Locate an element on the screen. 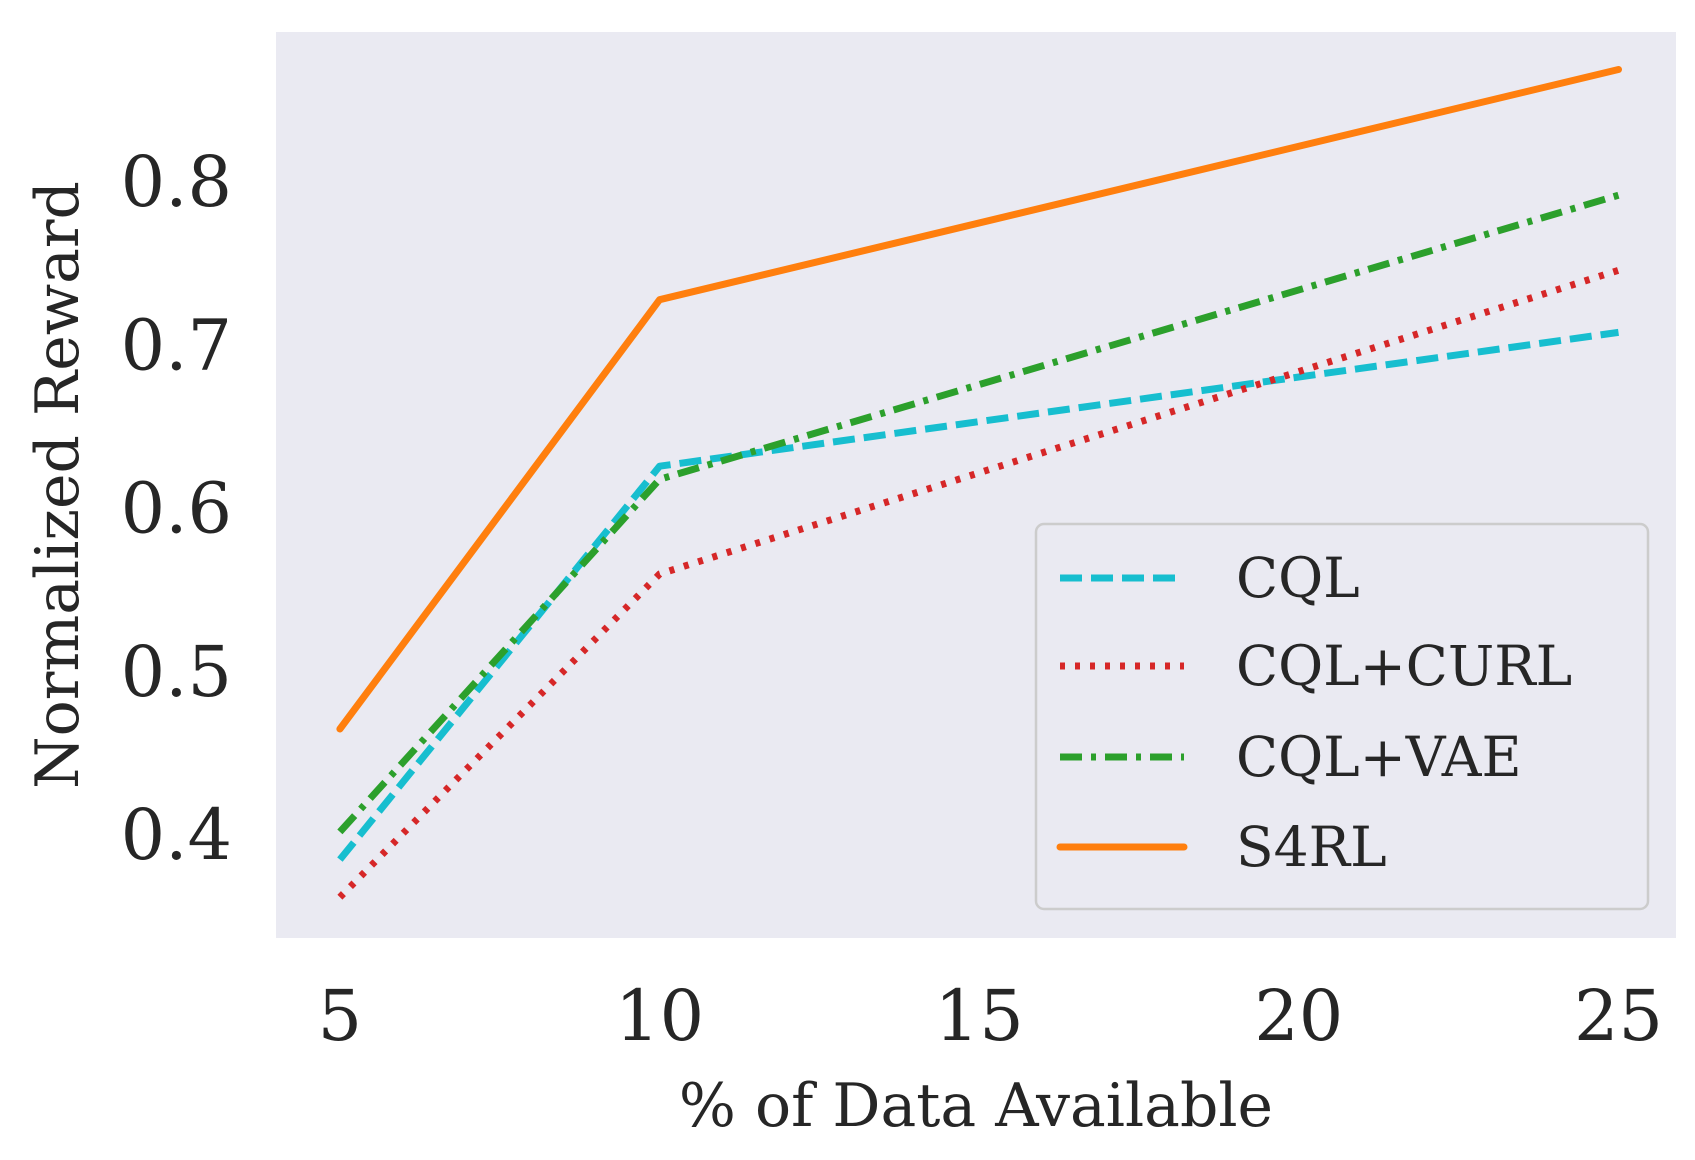 The image size is (1695, 1160). x-tick-label: 15 is located at coordinates (979, 1016).